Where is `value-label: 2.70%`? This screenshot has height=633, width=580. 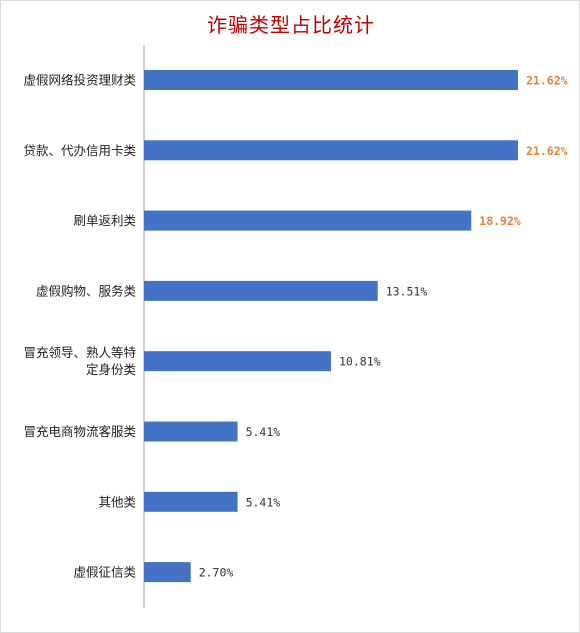
value-label: 2.70% is located at coordinates (216, 573).